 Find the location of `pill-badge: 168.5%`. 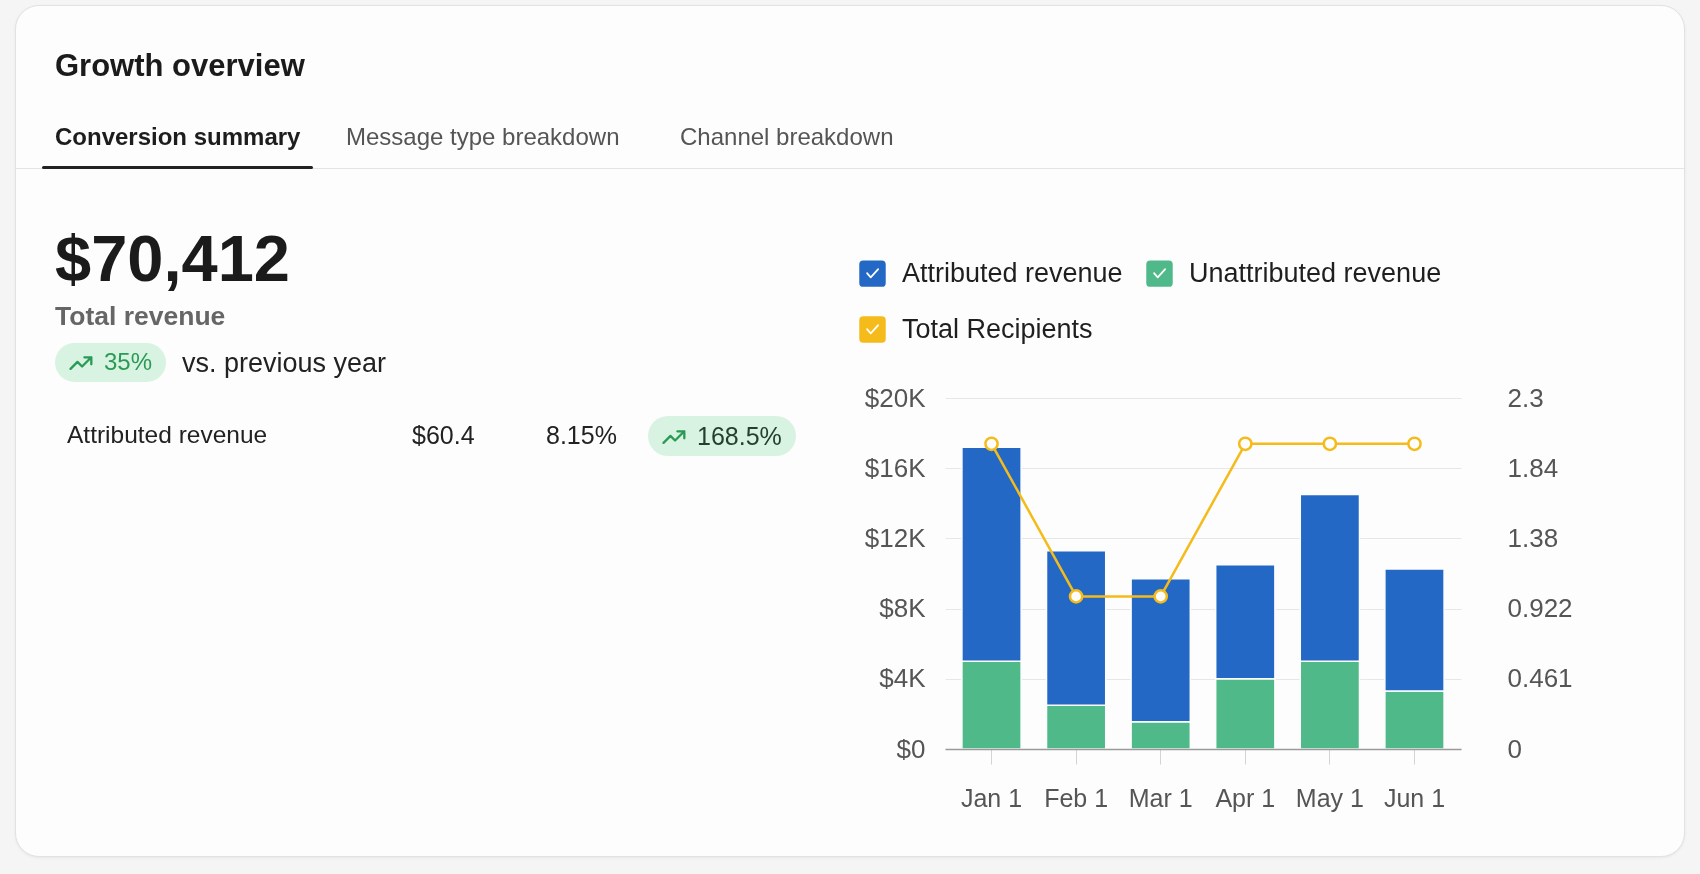

pill-badge: 168.5% is located at coordinates (722, 436).